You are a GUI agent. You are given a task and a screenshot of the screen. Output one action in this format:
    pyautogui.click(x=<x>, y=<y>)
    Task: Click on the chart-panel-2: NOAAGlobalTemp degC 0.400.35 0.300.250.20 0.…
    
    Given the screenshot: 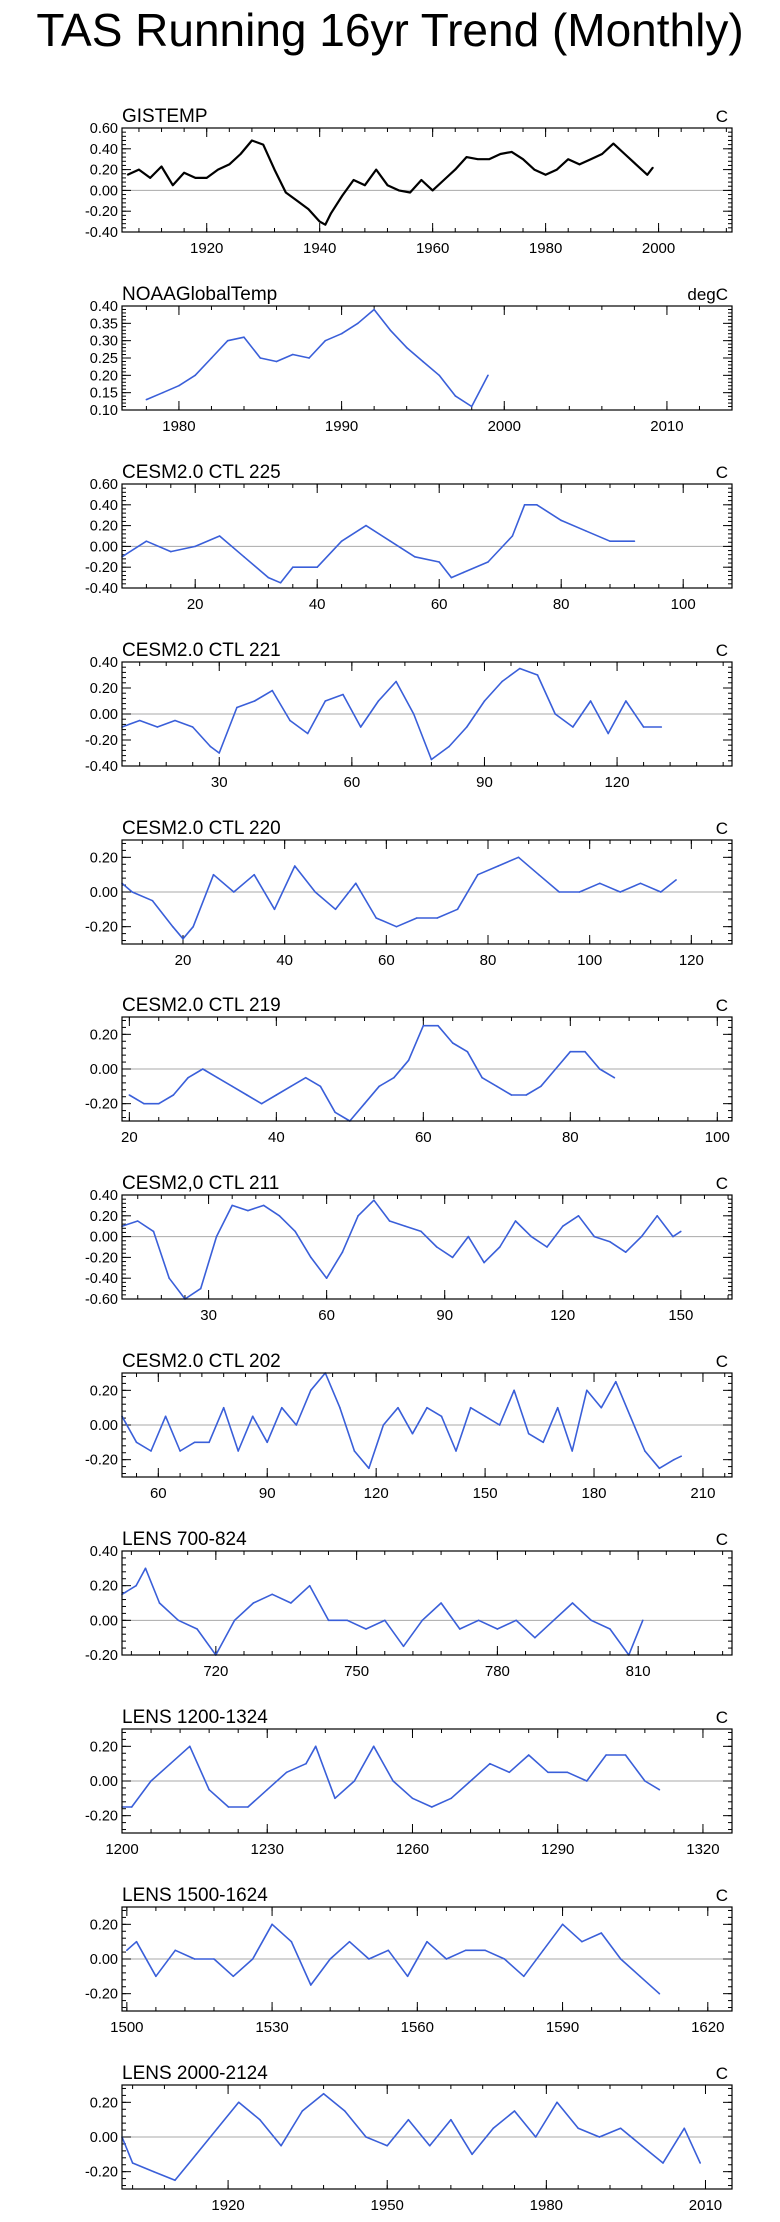 What is the action you would take?
    pyautogui.click(x=411, y=359)
    